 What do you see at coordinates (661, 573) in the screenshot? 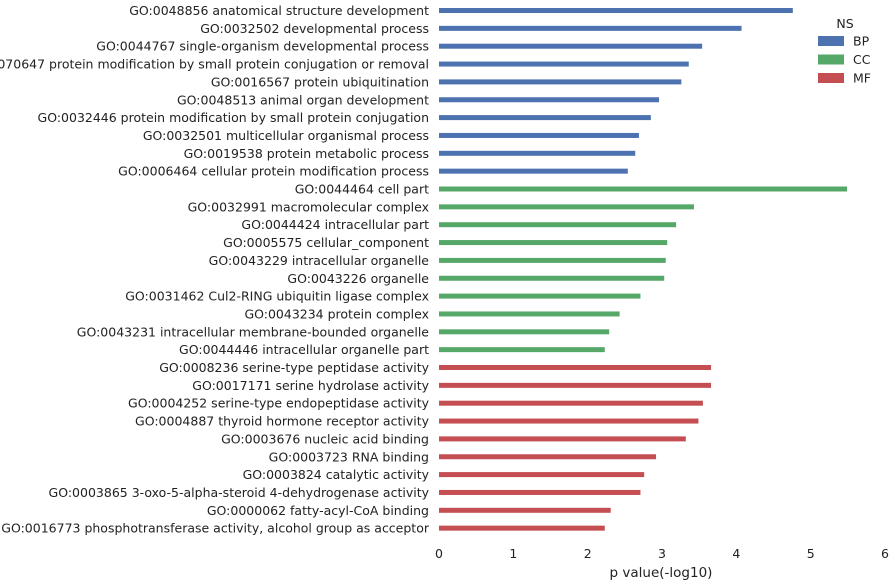
I see `x-axis-label: p value(-log10)` at bounding box center [661, 573].